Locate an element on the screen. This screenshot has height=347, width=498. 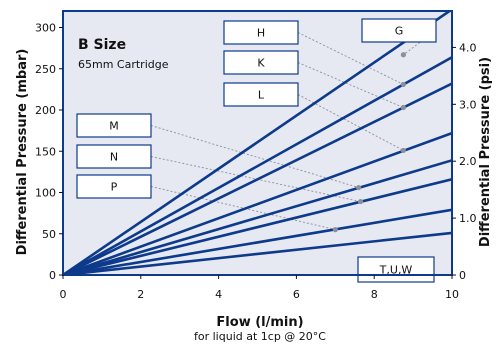
series-label-box-m is located at coordinates (114, 125).